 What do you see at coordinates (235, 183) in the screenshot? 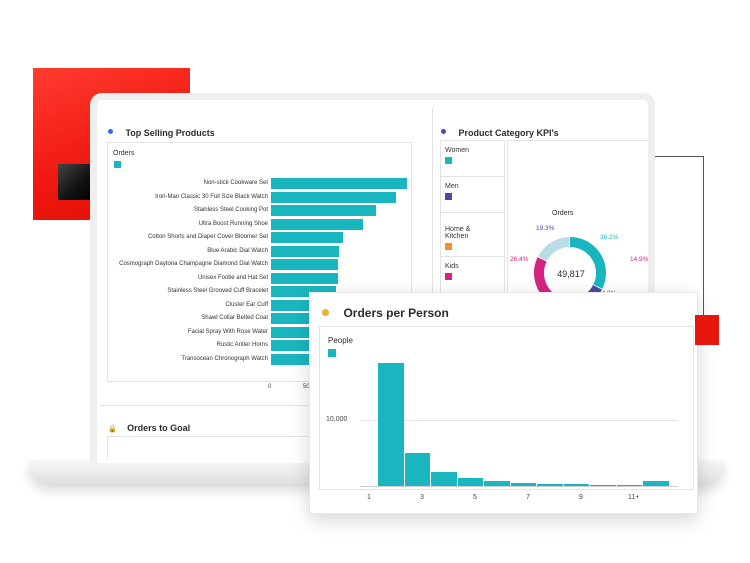
I see `bar-label: Non-stick Cookware Set` at bounding box center [235, 183].